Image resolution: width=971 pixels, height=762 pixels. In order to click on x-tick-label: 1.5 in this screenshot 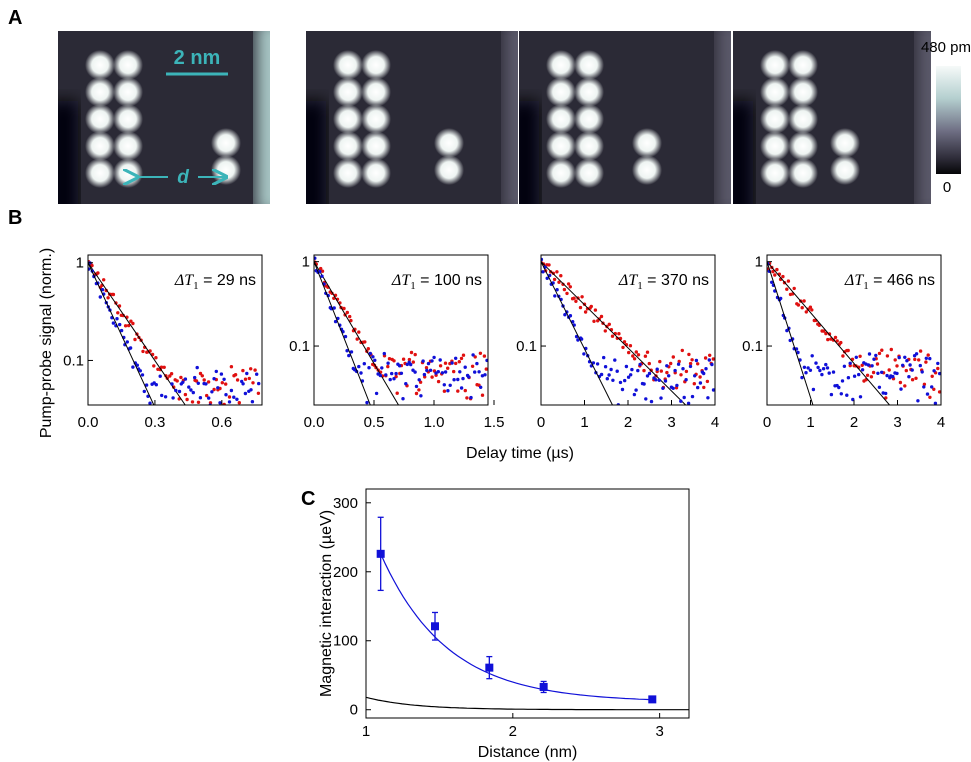, I will do `click(494, 422)`.